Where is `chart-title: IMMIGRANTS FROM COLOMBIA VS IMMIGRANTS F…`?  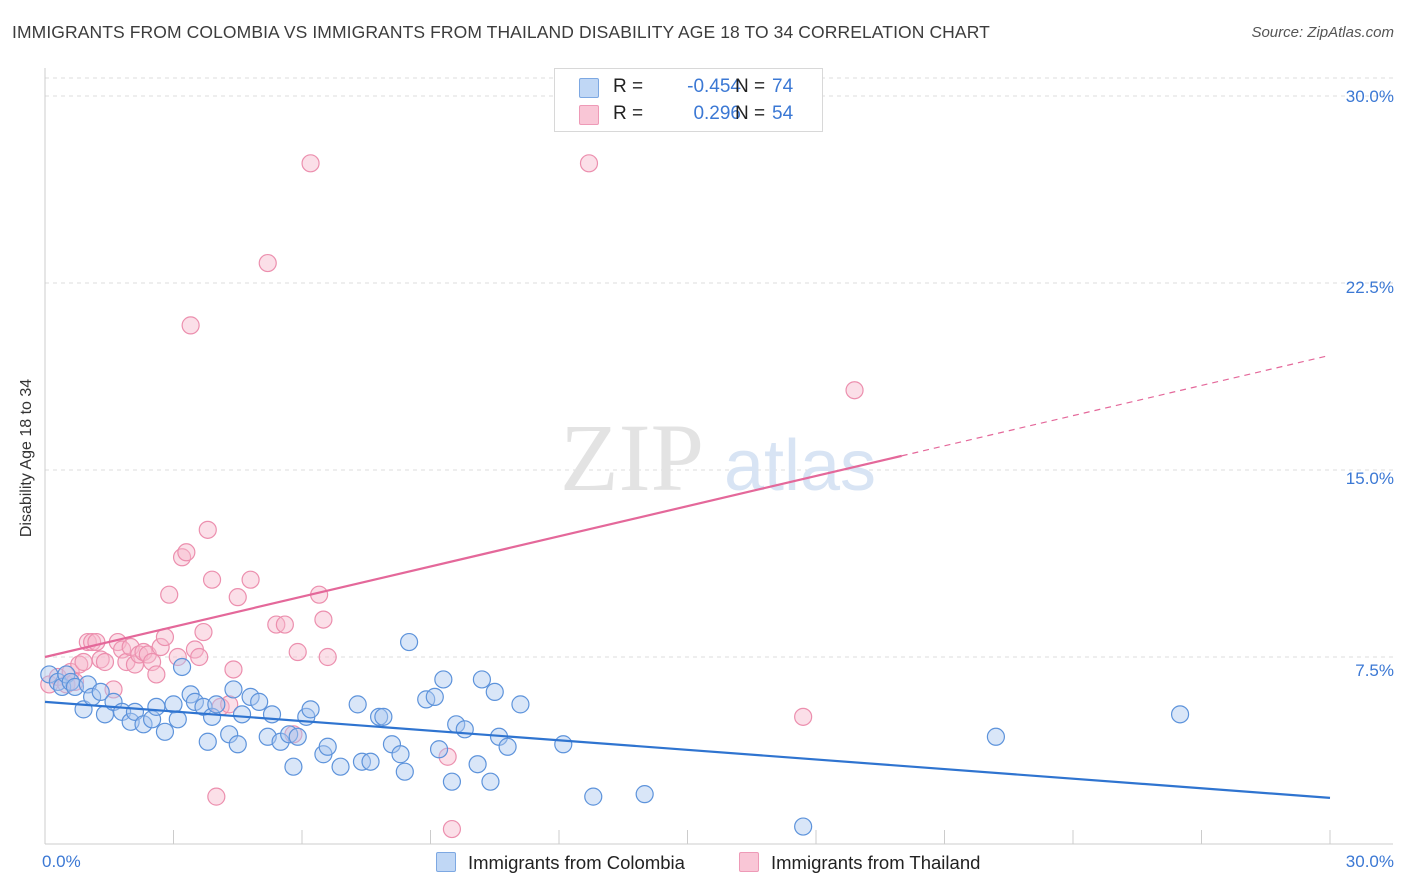 chart-title: IMMIGRANTS FROM COLOMBIA VS IMMIGRANTS F… is located at coordinates (501, 32).